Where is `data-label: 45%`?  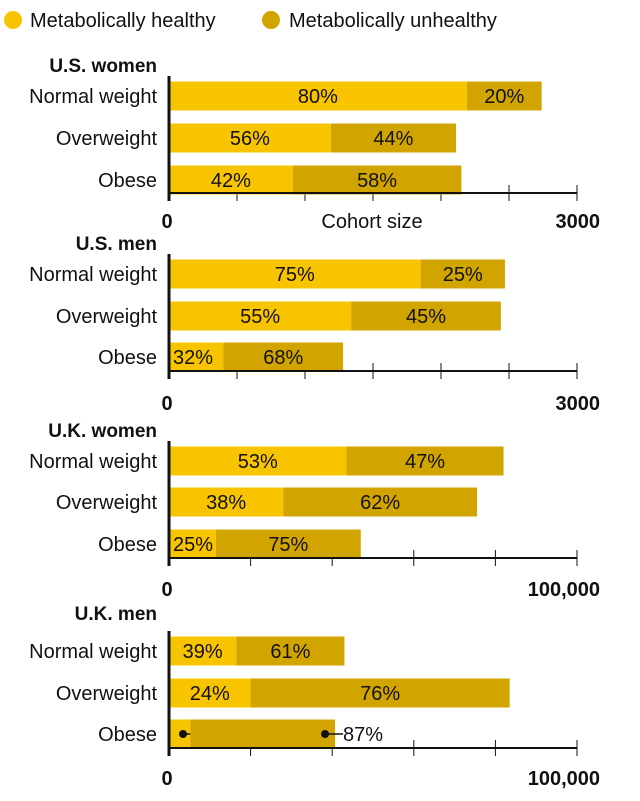 data-label: 45% is located at coordinates (426, 317).